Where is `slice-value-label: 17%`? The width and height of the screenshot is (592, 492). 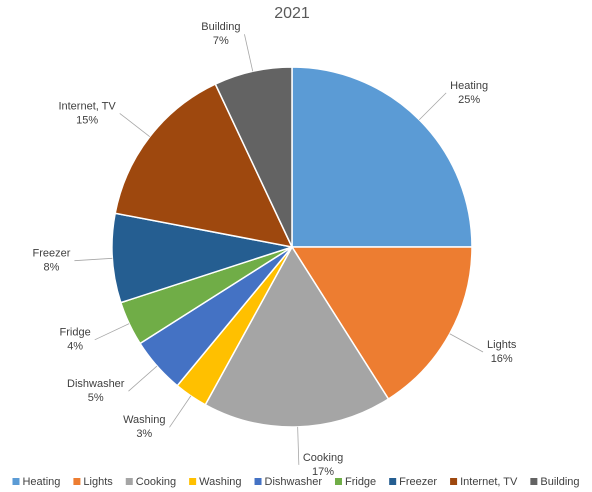
slice-value-label: 17% is located at coordinates (323, 472).